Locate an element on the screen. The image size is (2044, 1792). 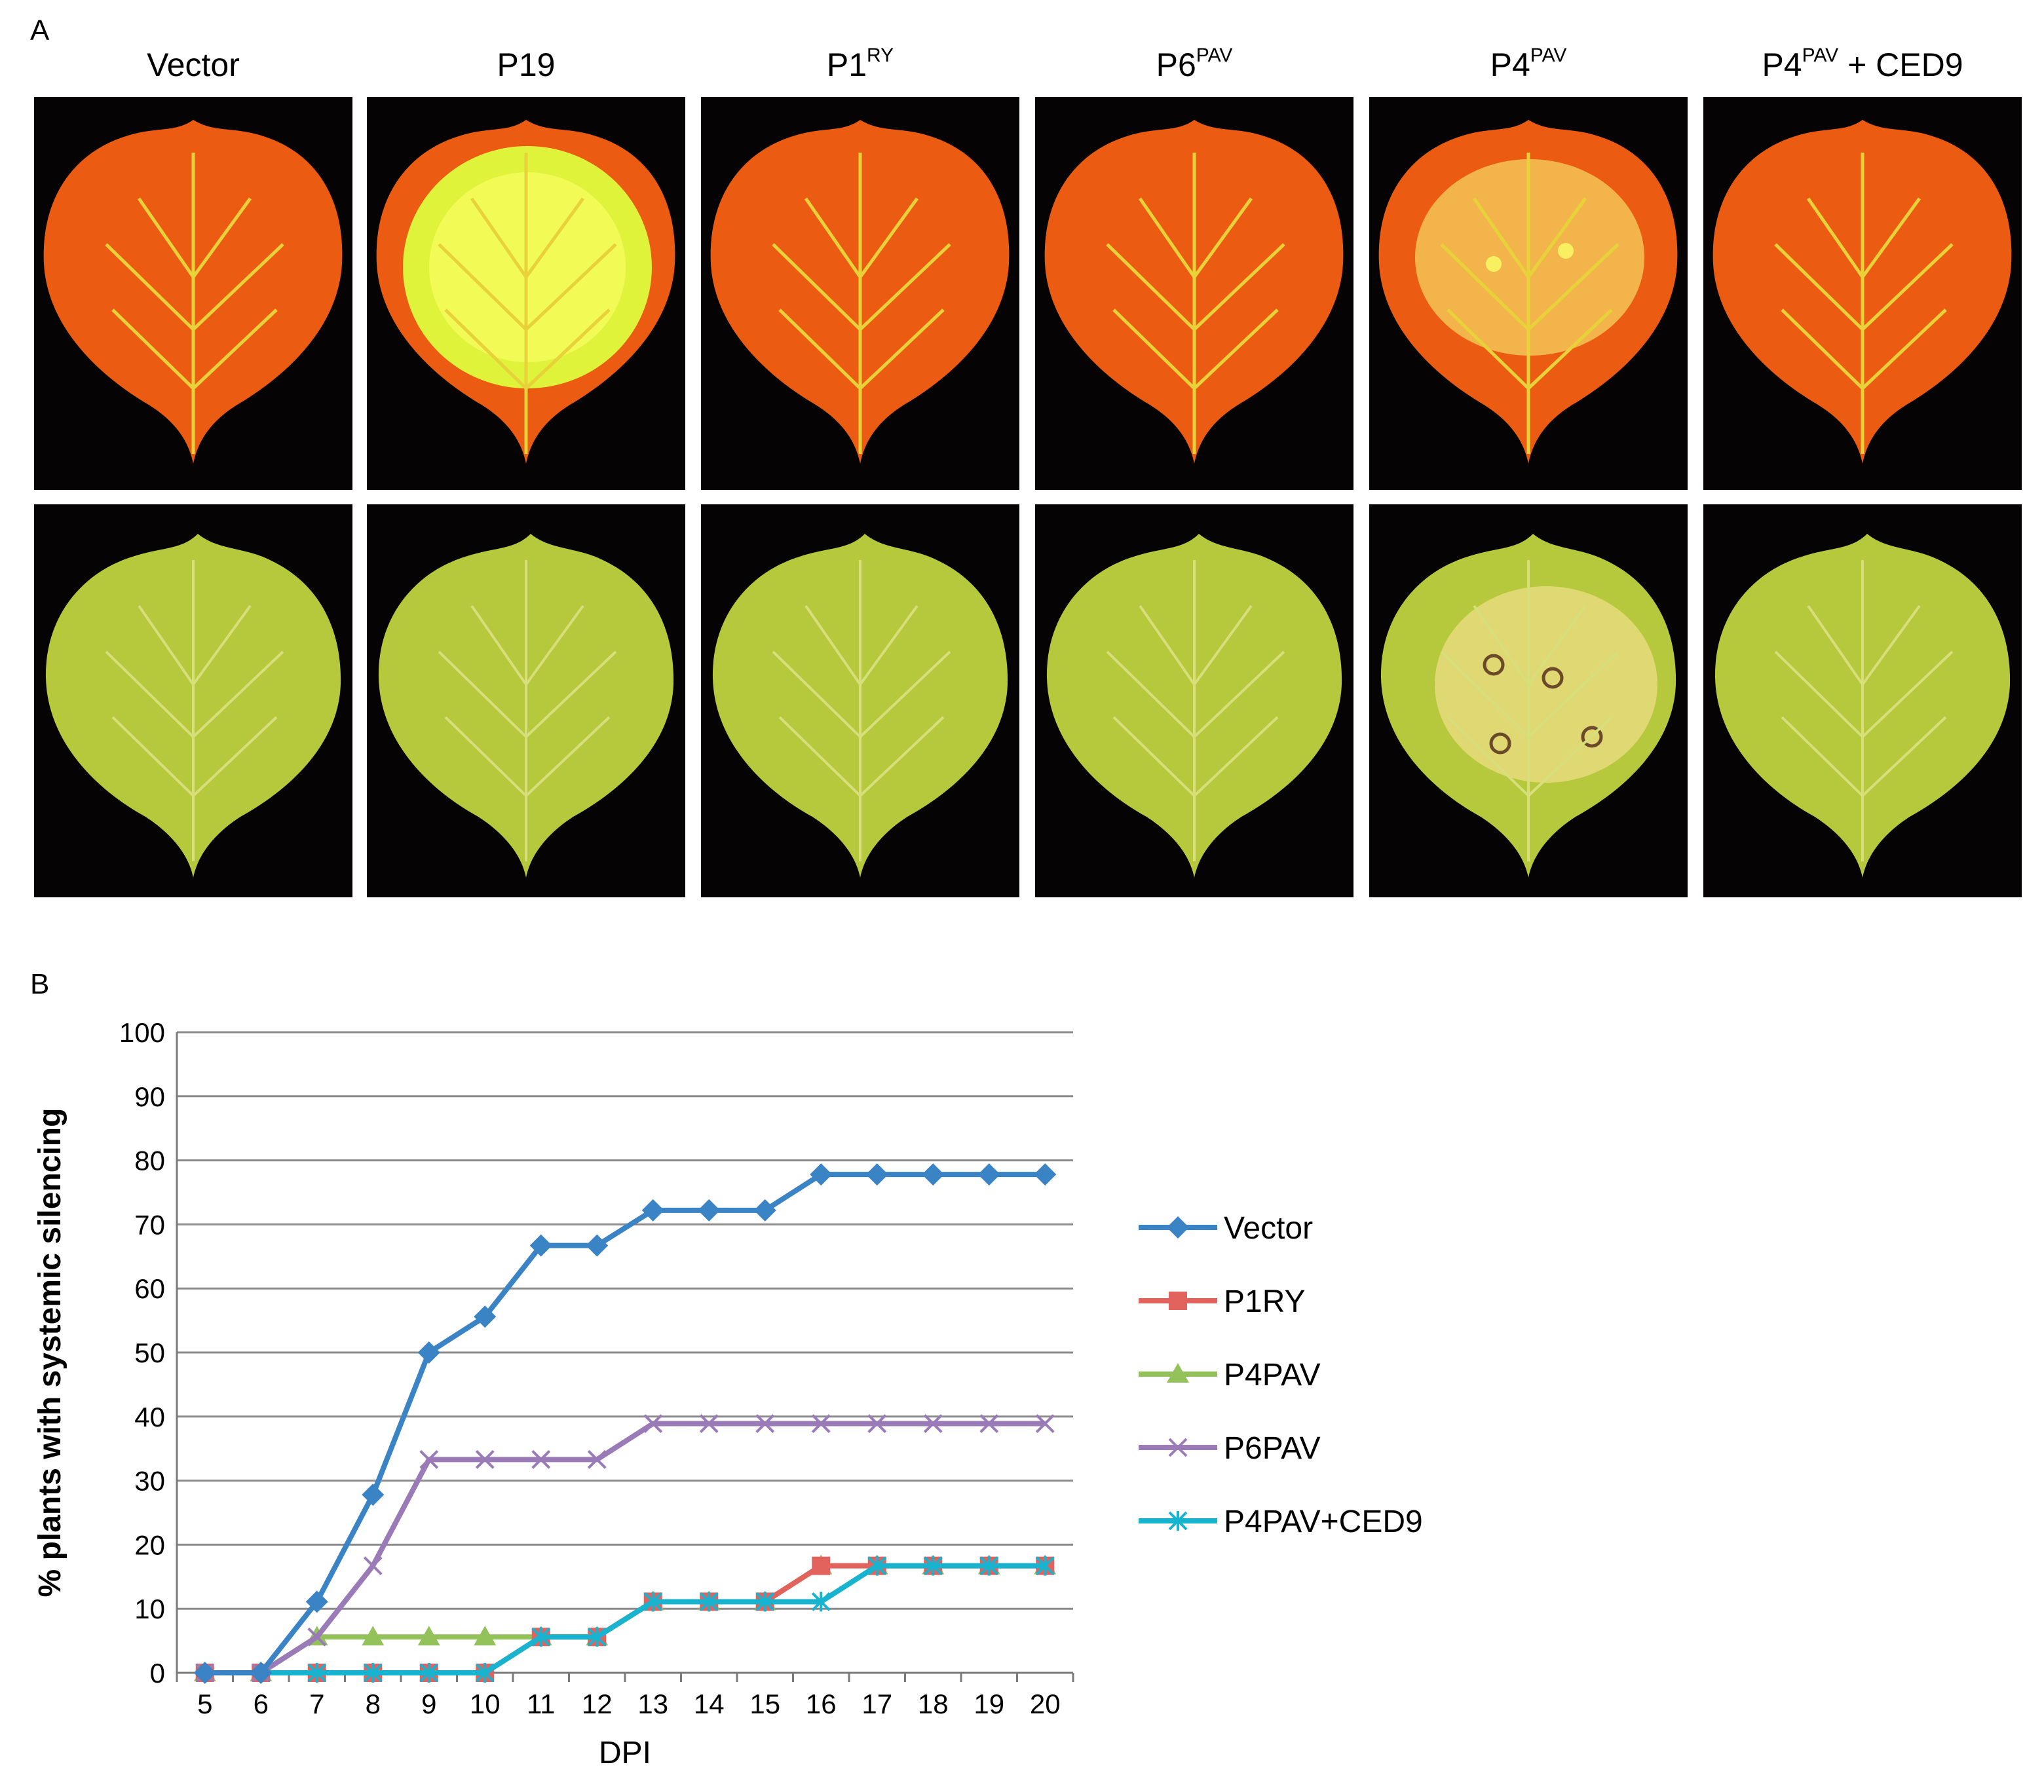
y-tick-label: 60 is located at coordinates (149, 1288).